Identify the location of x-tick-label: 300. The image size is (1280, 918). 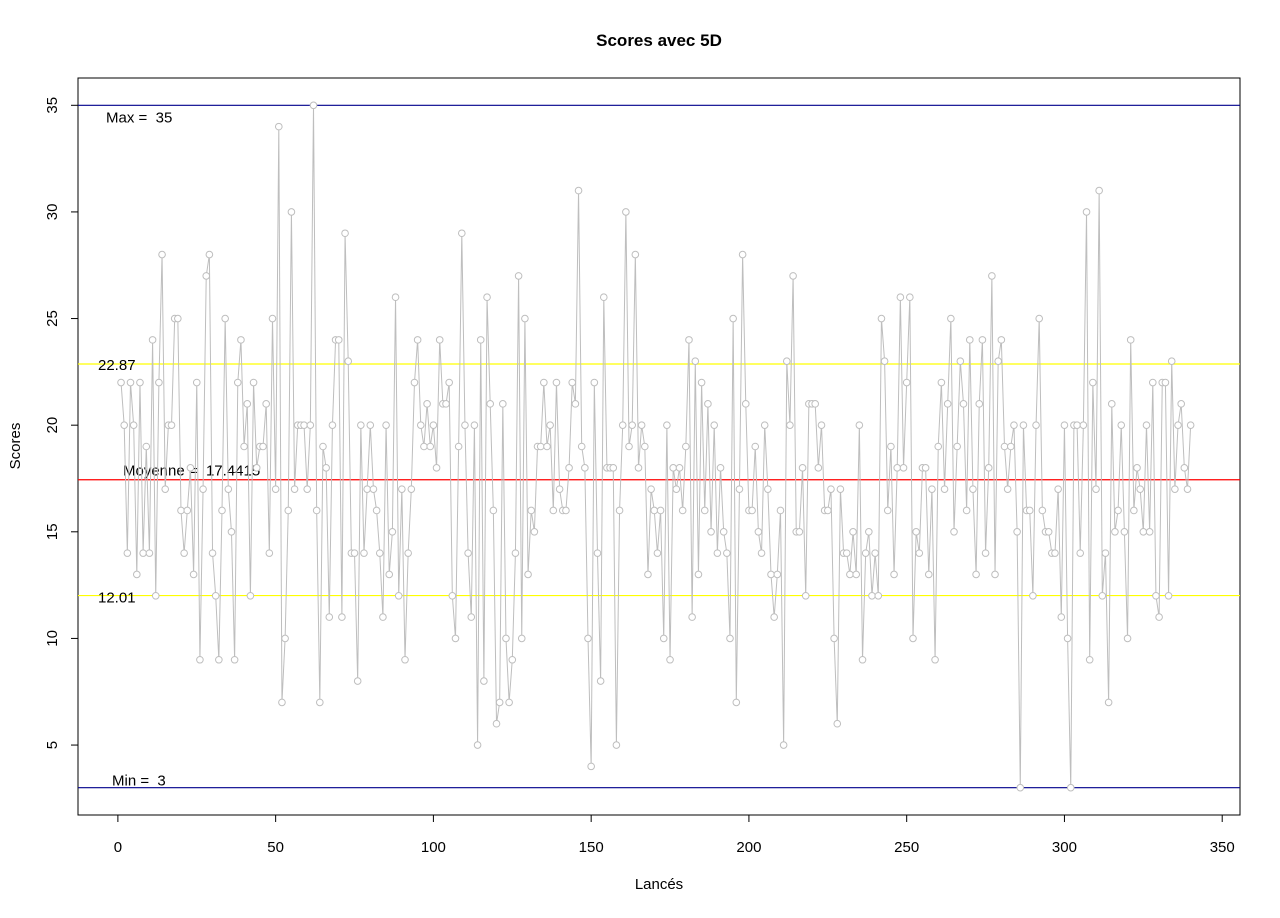
(1064, 847).